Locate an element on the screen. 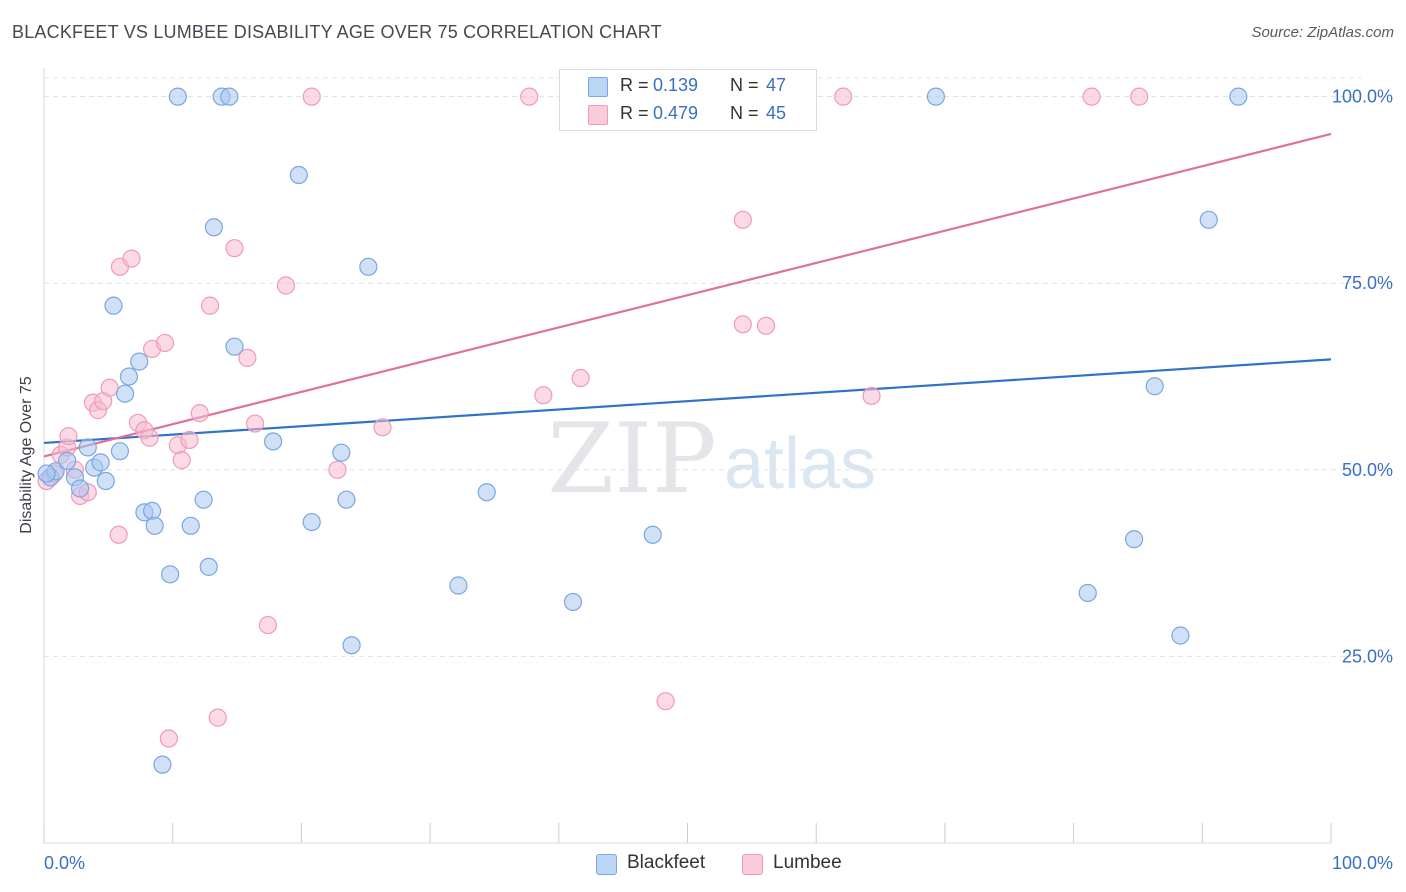 The image size is (1406, 892). legend-r-value: 0.139 is located at coordinates (676, 85).